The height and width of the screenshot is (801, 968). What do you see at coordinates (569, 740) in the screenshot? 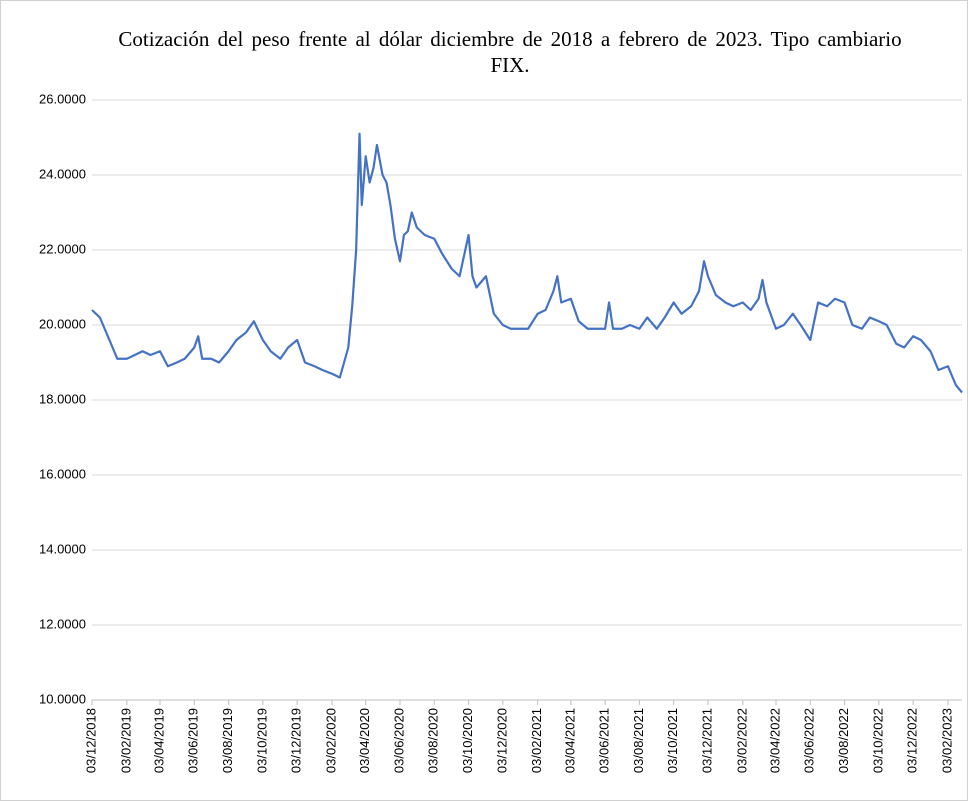
I see `x-tick-label: 03/04/2021` at bounding box center [569, 740].